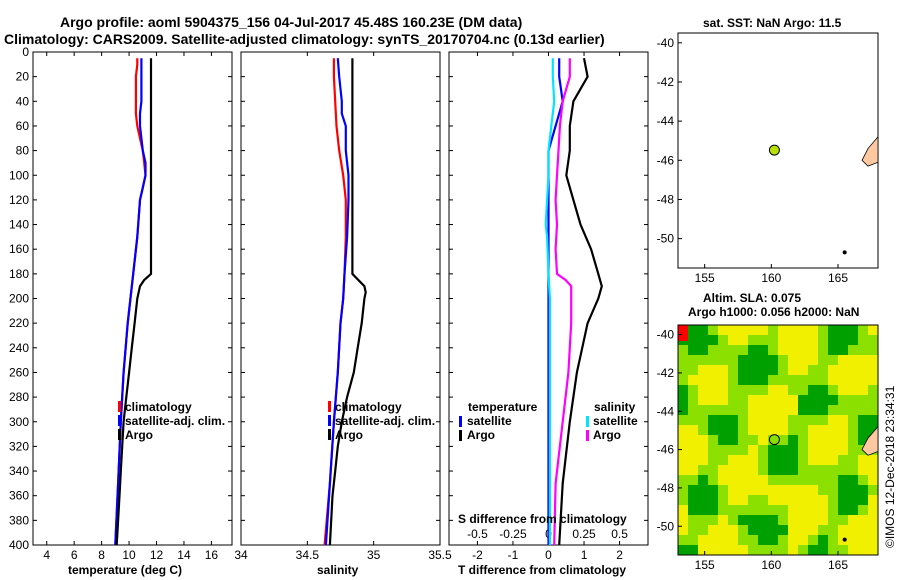 The width and height of the screenshot is (900, 580). I want to click on y-tick-label: 220, so click(19, 323).